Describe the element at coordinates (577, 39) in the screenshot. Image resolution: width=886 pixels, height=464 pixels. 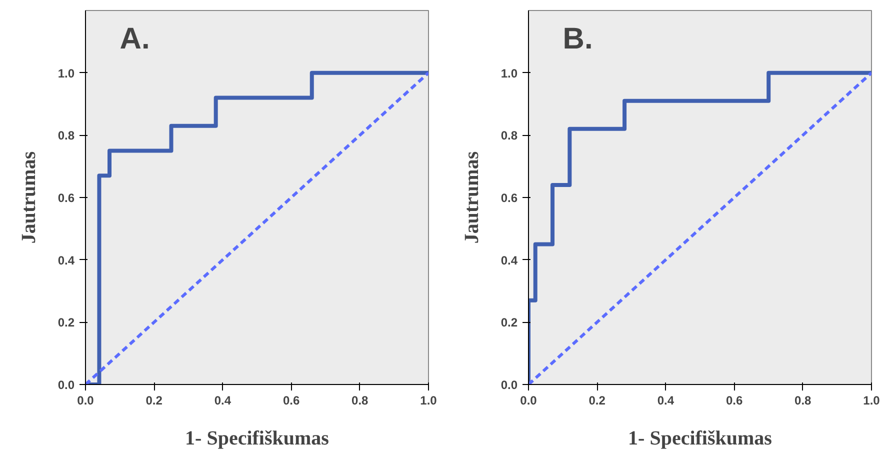
I see `annotation: B.` at that location.